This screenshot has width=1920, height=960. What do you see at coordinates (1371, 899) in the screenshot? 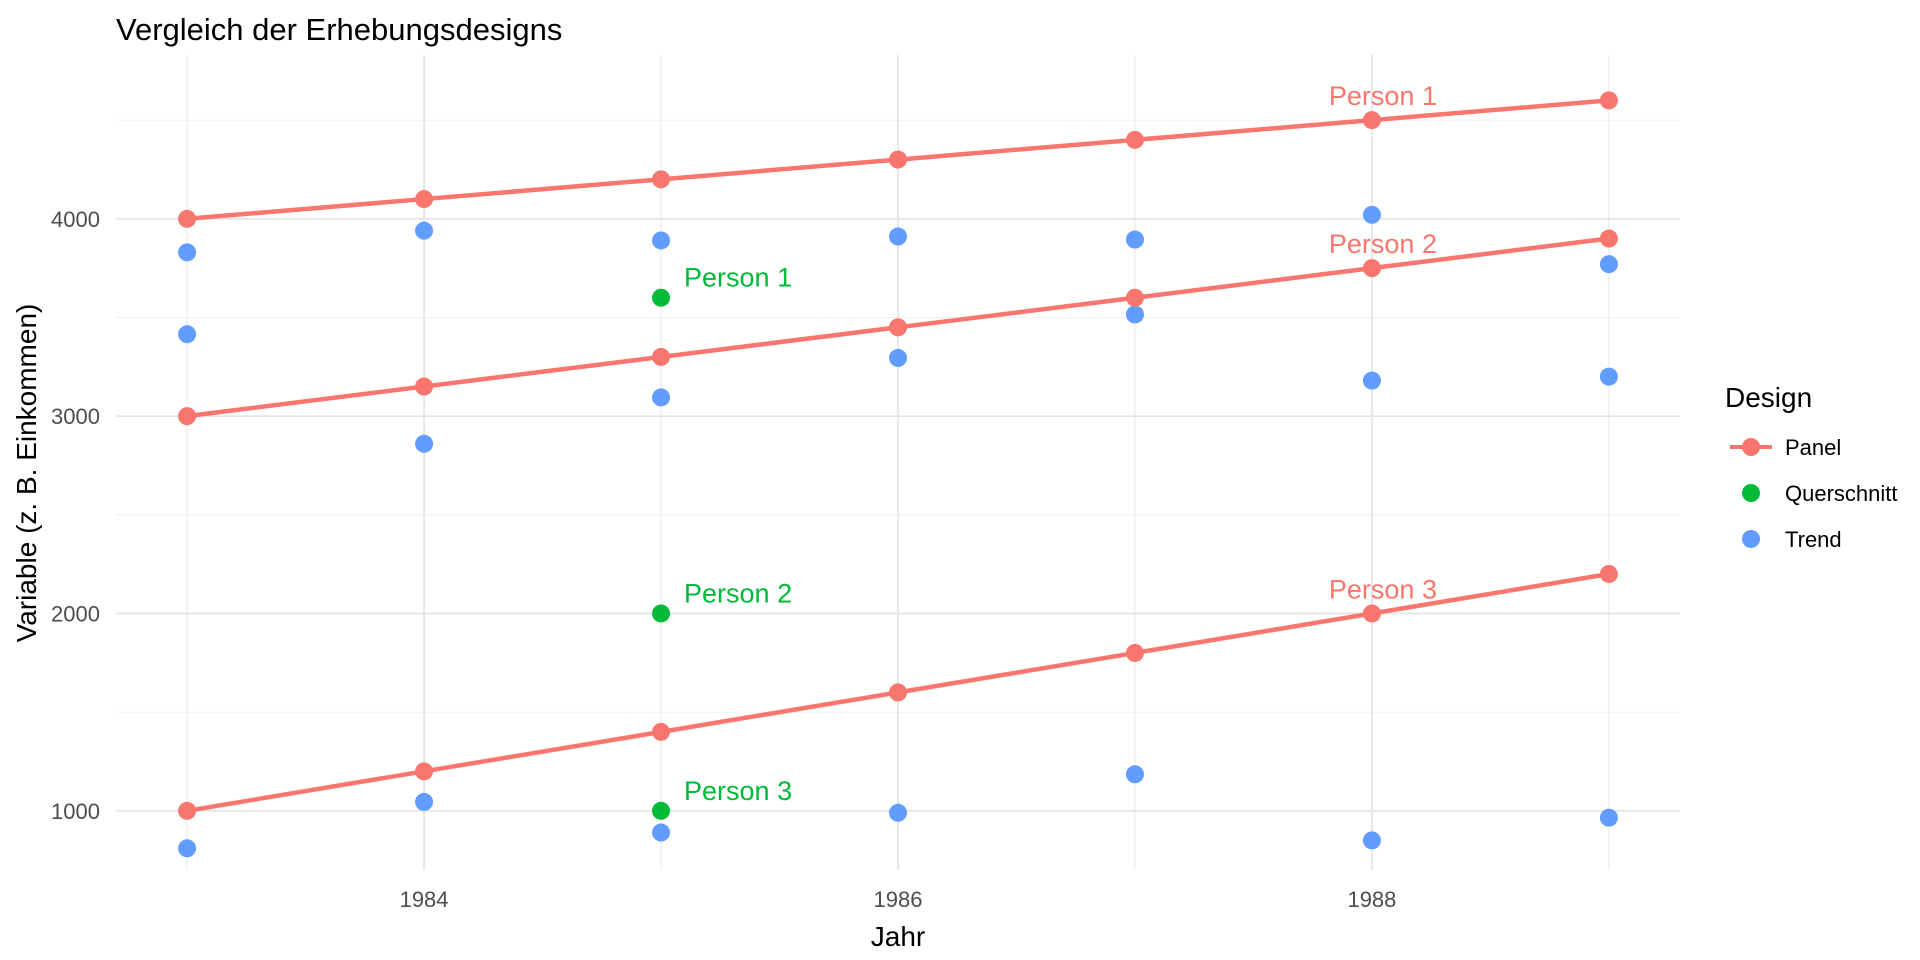
I see `x-tick-label: 1988` at bounding box center [1371, 899].